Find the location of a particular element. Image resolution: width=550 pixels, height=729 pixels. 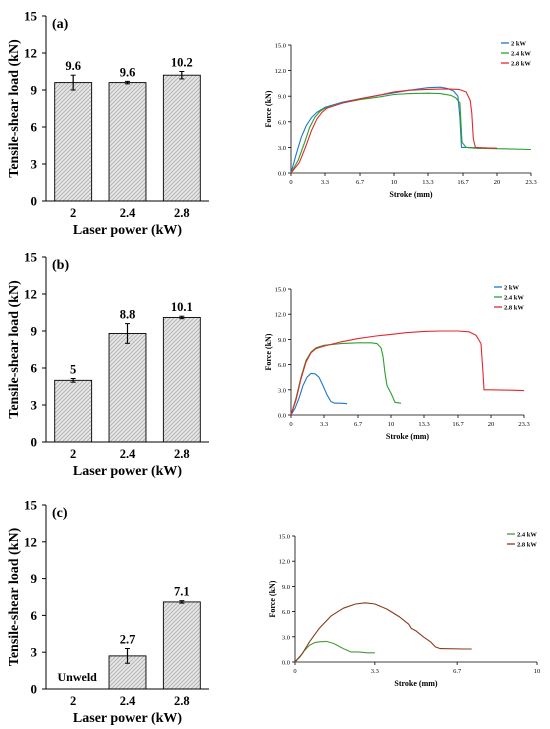

value-label: 8.8 is located at coordinates (128, 315).